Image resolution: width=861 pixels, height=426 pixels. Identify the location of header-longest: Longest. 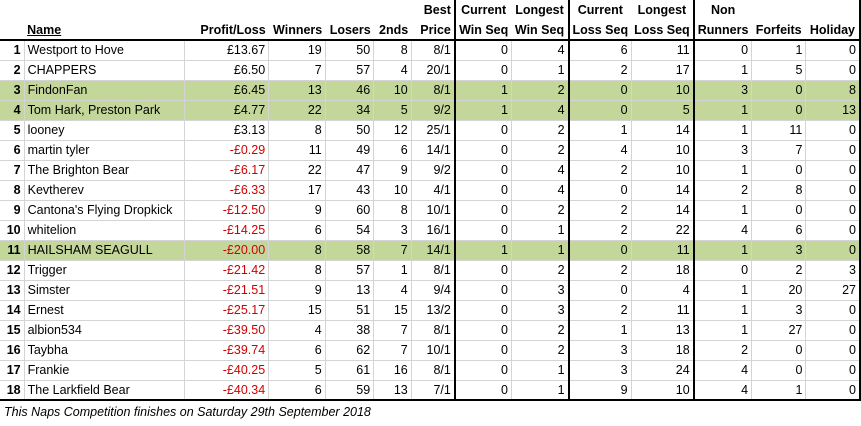
(662, 10).